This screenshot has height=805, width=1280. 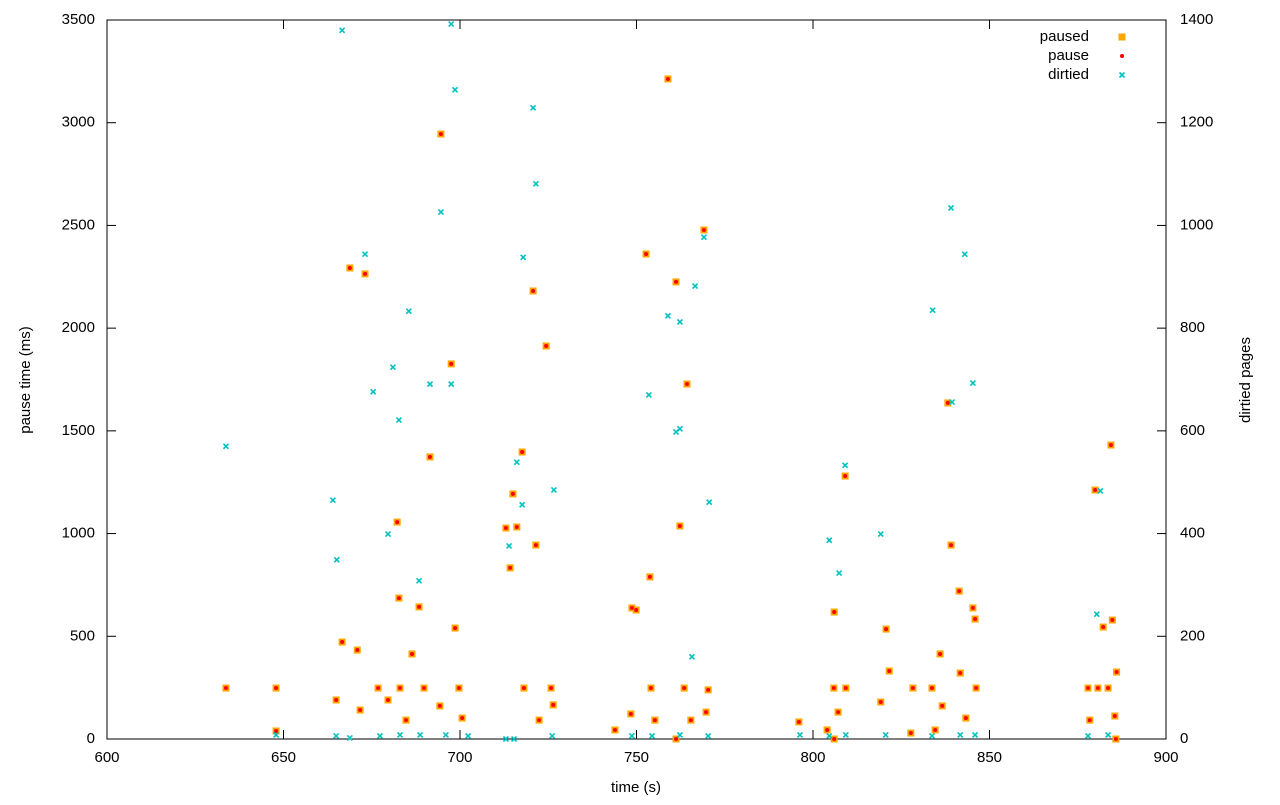 I want to click on y2-tick-label: 200, so click(x=1192, y=635).